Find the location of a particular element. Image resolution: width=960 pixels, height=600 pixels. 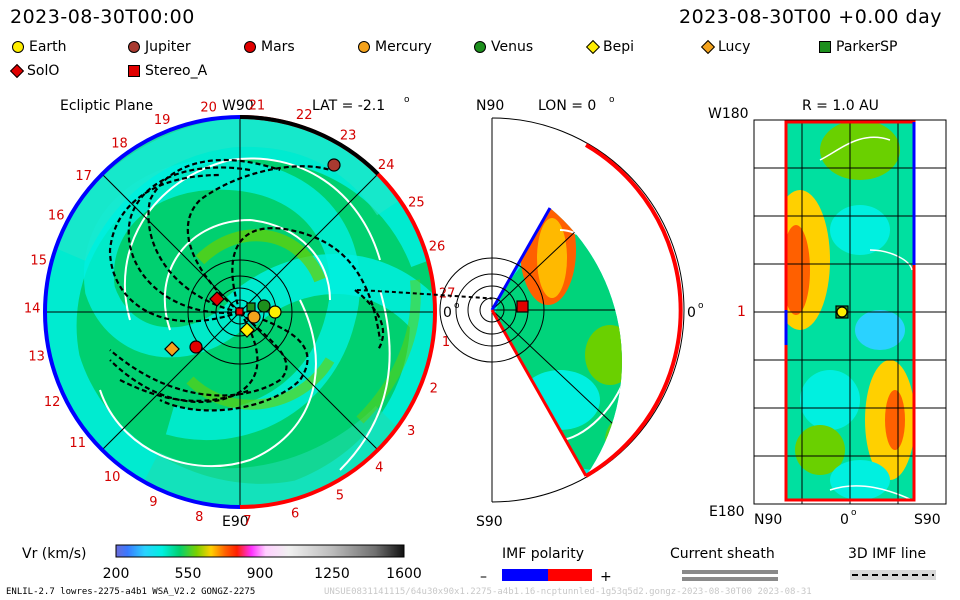

jupiter-marker is located at coordinates (334, 165).